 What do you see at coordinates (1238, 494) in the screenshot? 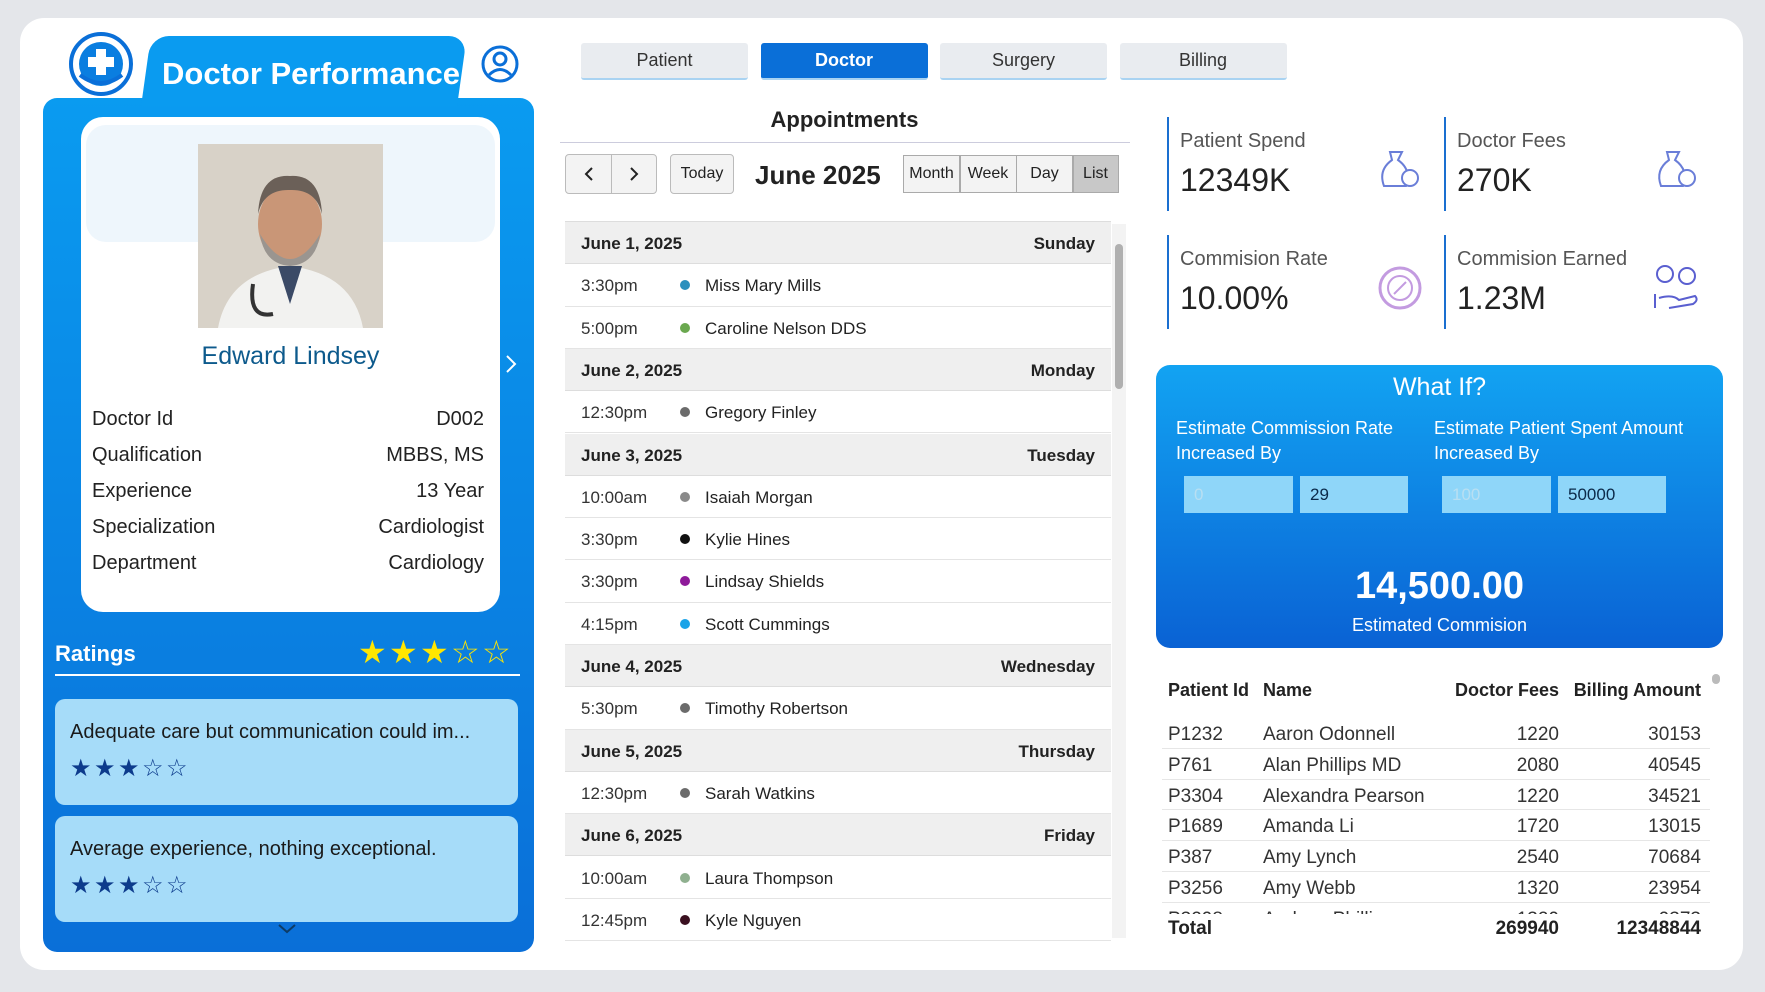
I see `min-input: 0` at bounding box center [1238, 494].